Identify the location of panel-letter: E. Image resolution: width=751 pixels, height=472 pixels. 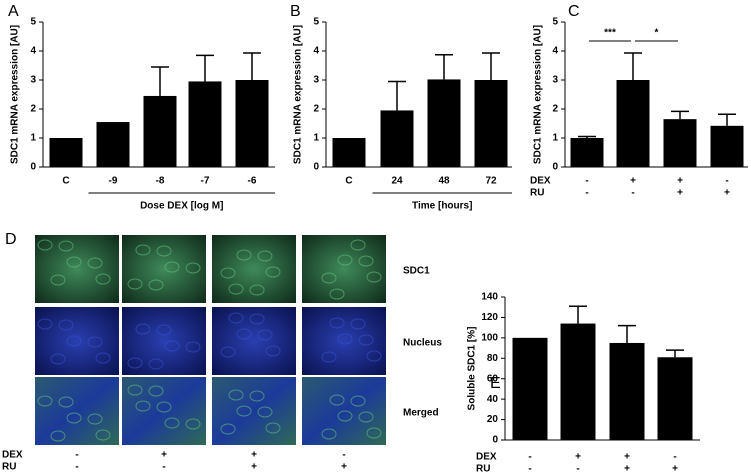
(495, 383).